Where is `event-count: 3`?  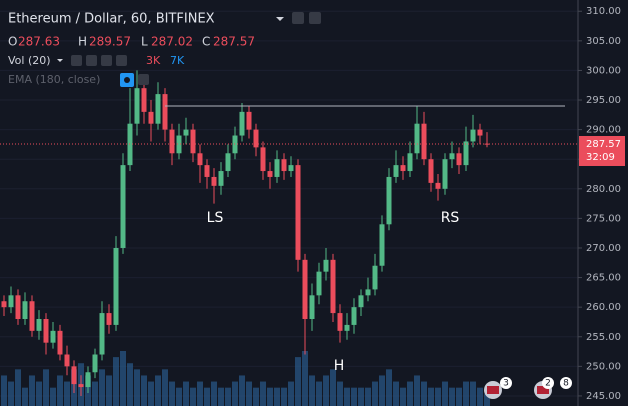
event-count: 3 is located at coordinates (506, 384).